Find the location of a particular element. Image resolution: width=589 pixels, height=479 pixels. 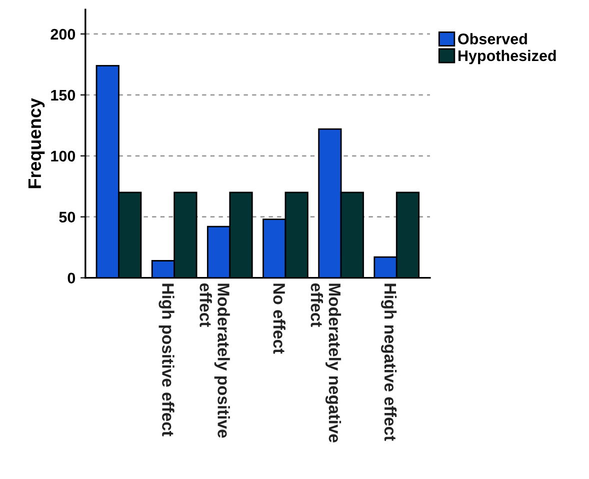

y-tick-label: 50 is located at coordinates (67, 217).